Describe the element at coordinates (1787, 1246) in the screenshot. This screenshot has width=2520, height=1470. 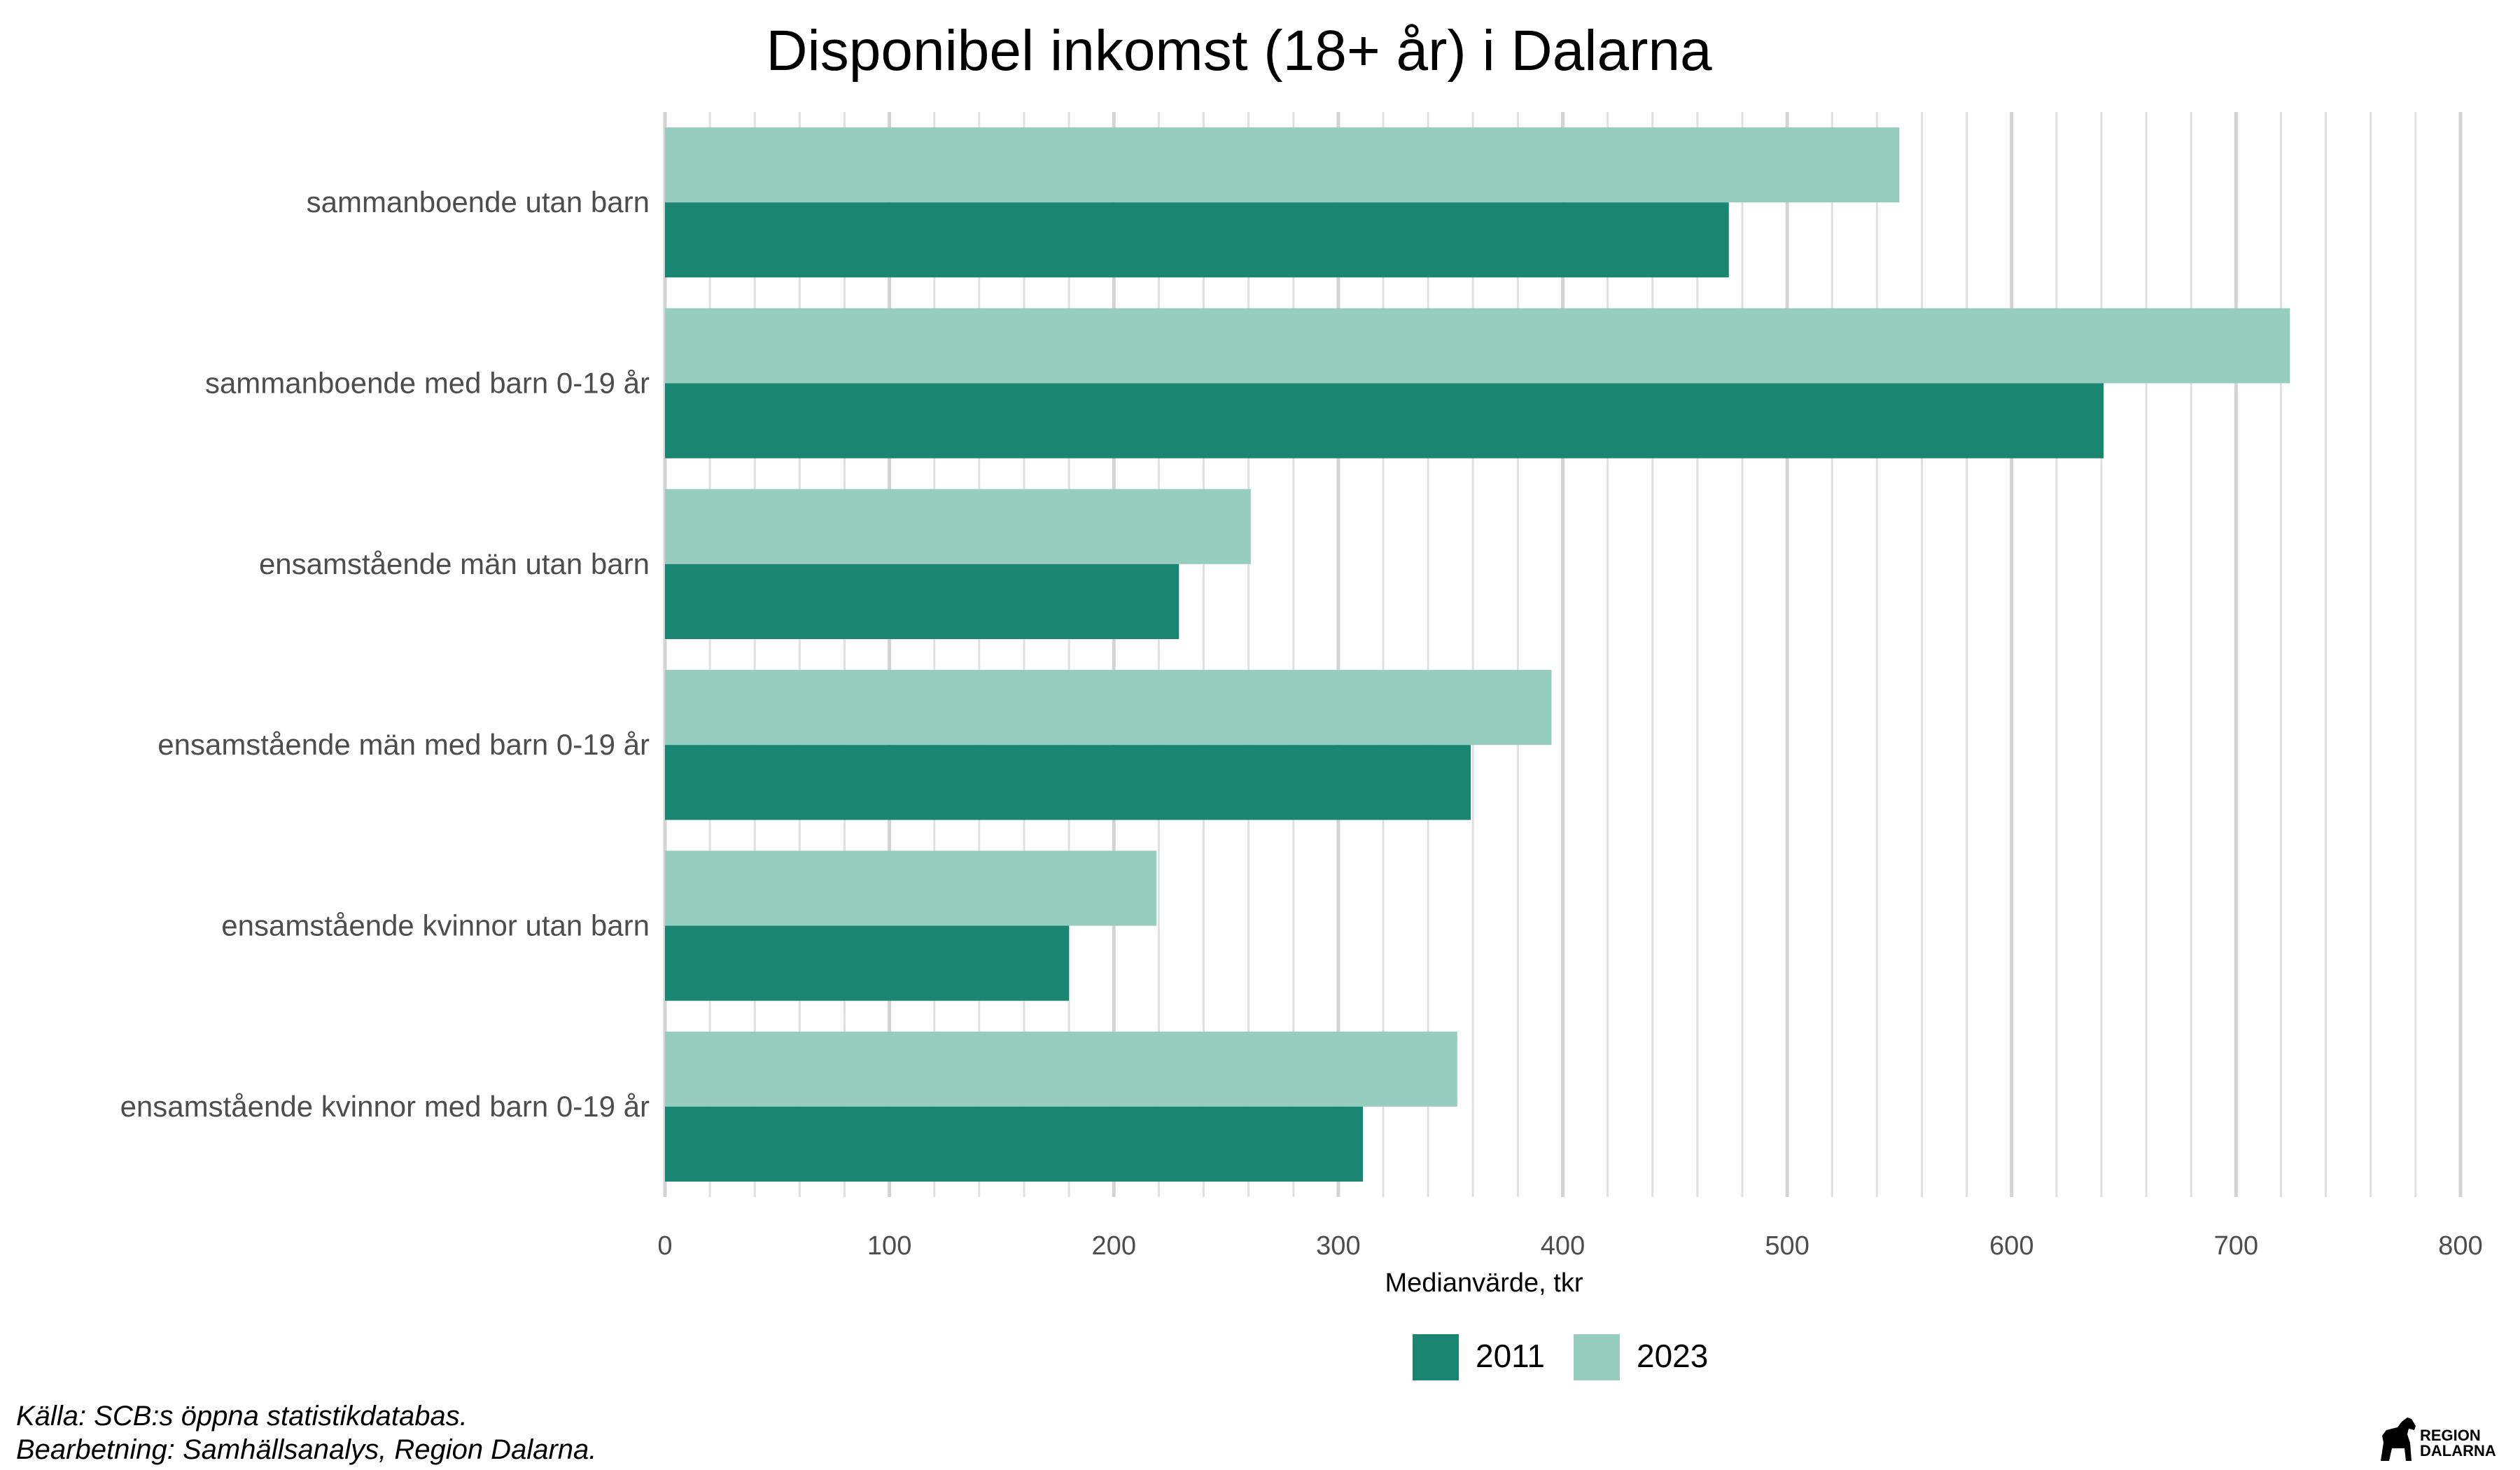
I see `x-tick-label: 500` at that location.